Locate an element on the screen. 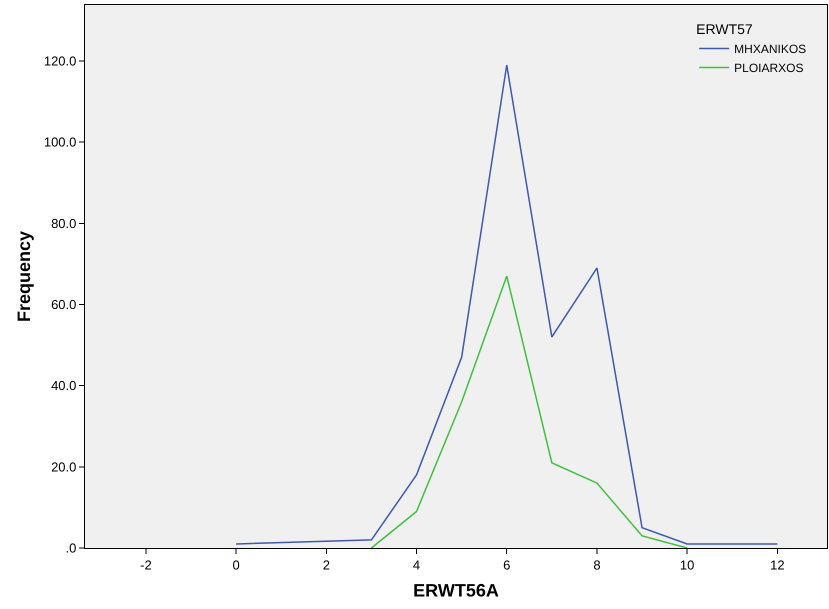 This screenshot has height=609, width=829. y-tick-label: 20.0 is located at coordinates (63, 466).